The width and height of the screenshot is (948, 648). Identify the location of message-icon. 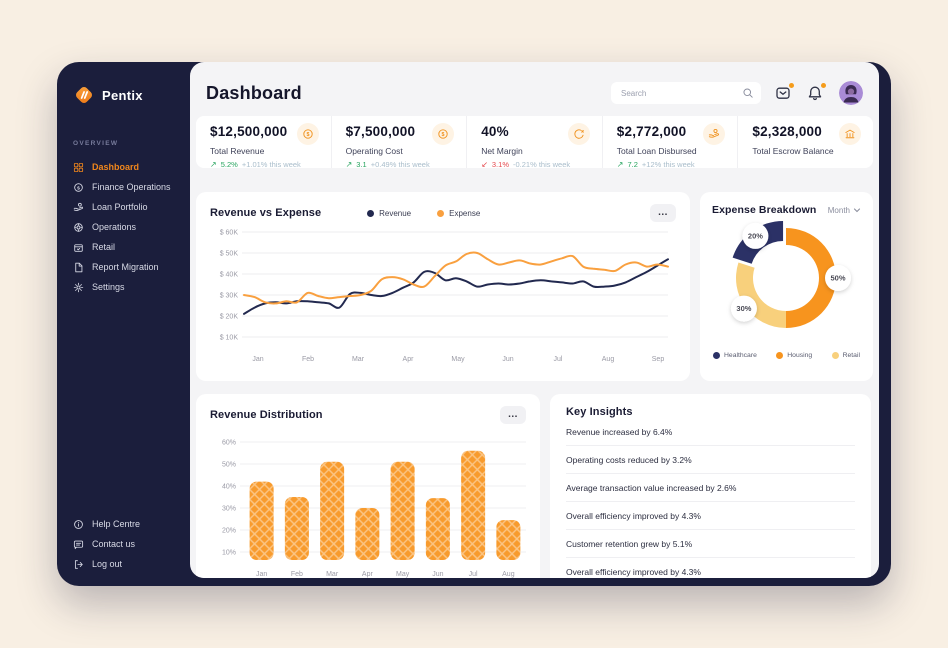
(784, 93).